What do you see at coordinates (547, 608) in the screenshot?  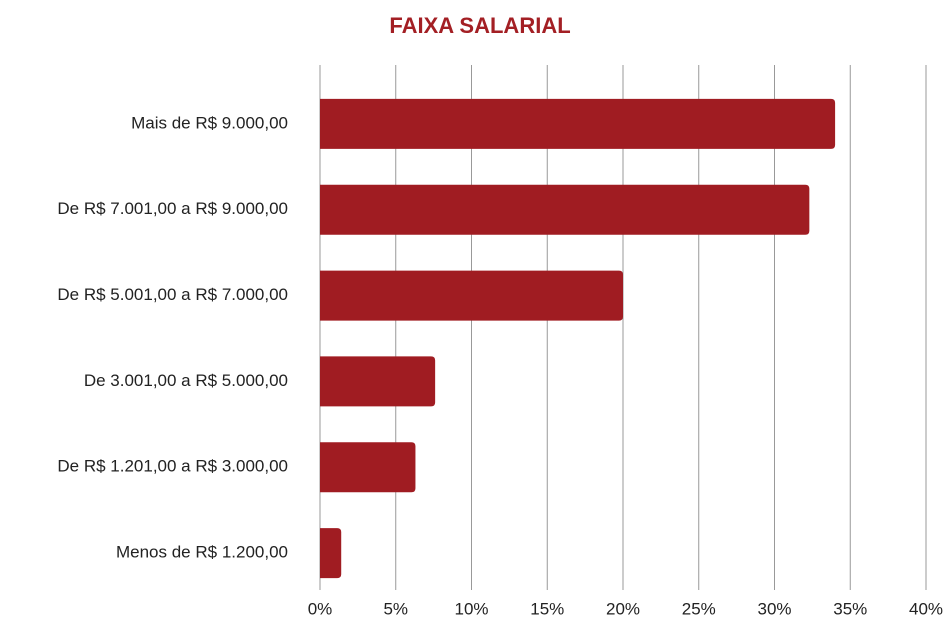 I see `x-tick-label: 15%` at bounding box center [547, 608].